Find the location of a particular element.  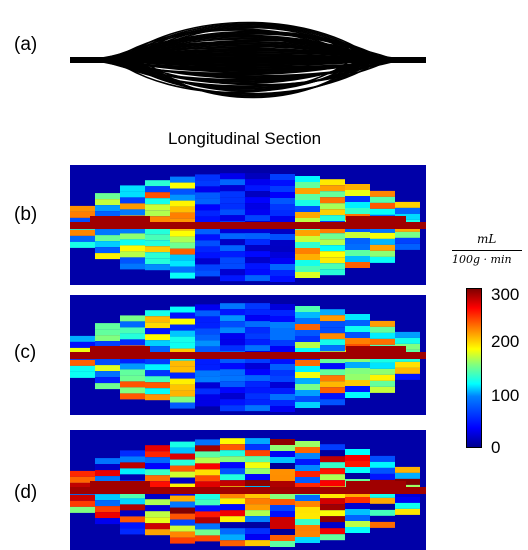

vessel-curve is located at coordinates (248, 79).